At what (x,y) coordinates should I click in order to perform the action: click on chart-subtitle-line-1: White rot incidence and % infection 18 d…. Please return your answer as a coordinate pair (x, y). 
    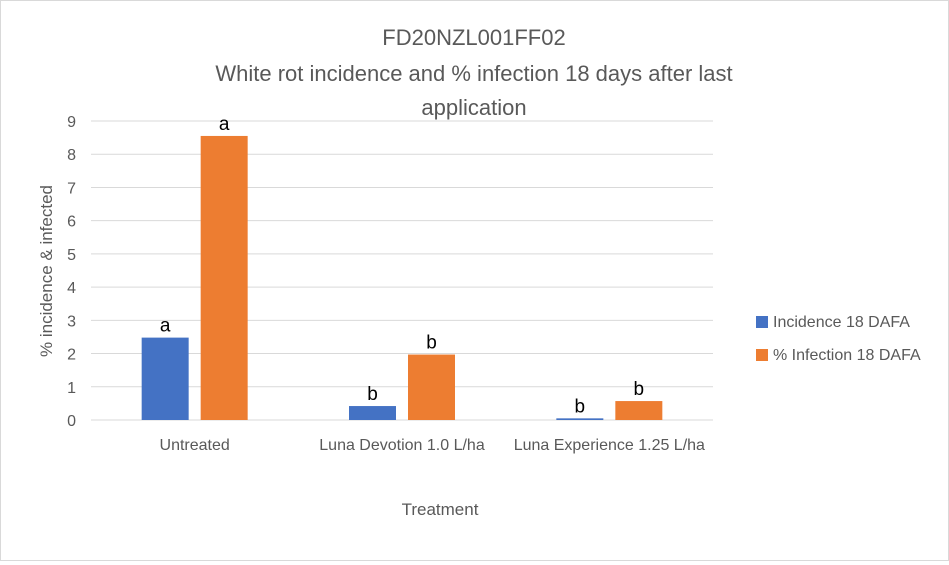
    Looking at the image, I should click on (473, 73).